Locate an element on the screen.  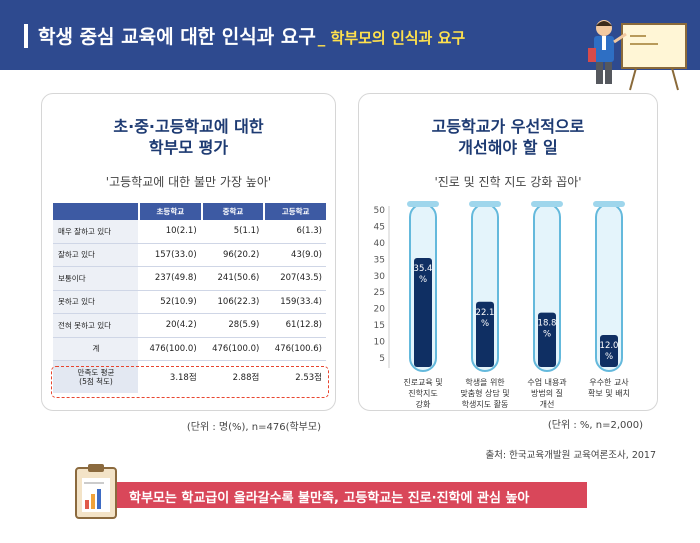
table-cell: 61(12.8) is located at coordinates (294, 326).